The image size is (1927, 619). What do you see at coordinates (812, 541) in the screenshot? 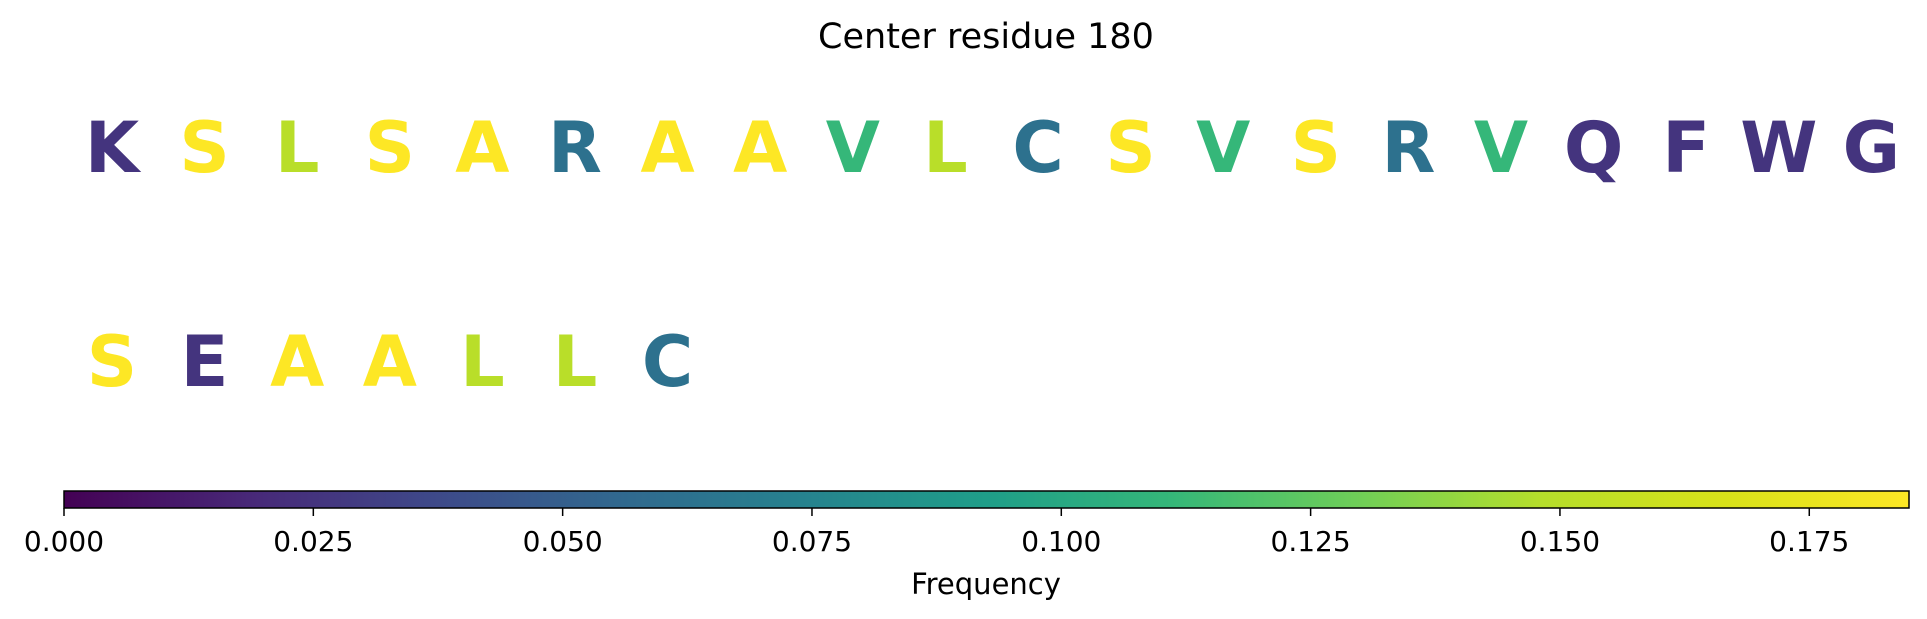
I see `colorbar-tick-label: 0.075` at bounding box center [812, 541].